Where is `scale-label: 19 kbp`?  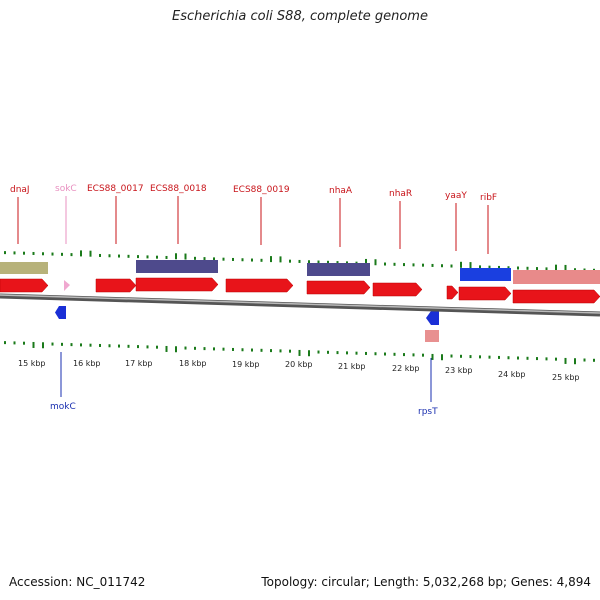
scale-label: 19 kbp is located at coordinates (246, 364).